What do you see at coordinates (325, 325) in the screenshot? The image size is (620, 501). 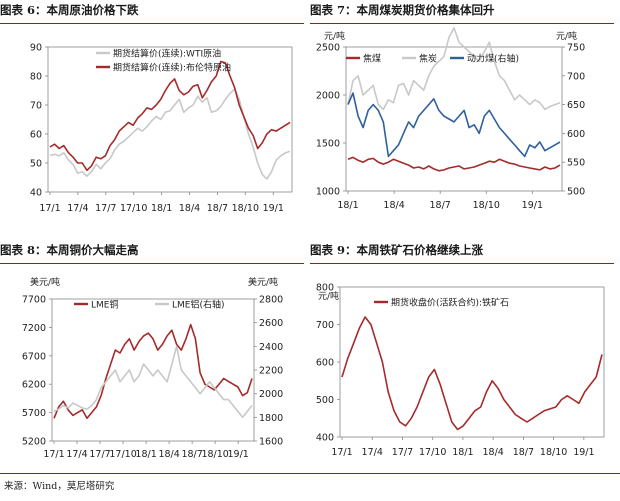 I see `y-tick-label: 700` at bounding box center [325, 325].